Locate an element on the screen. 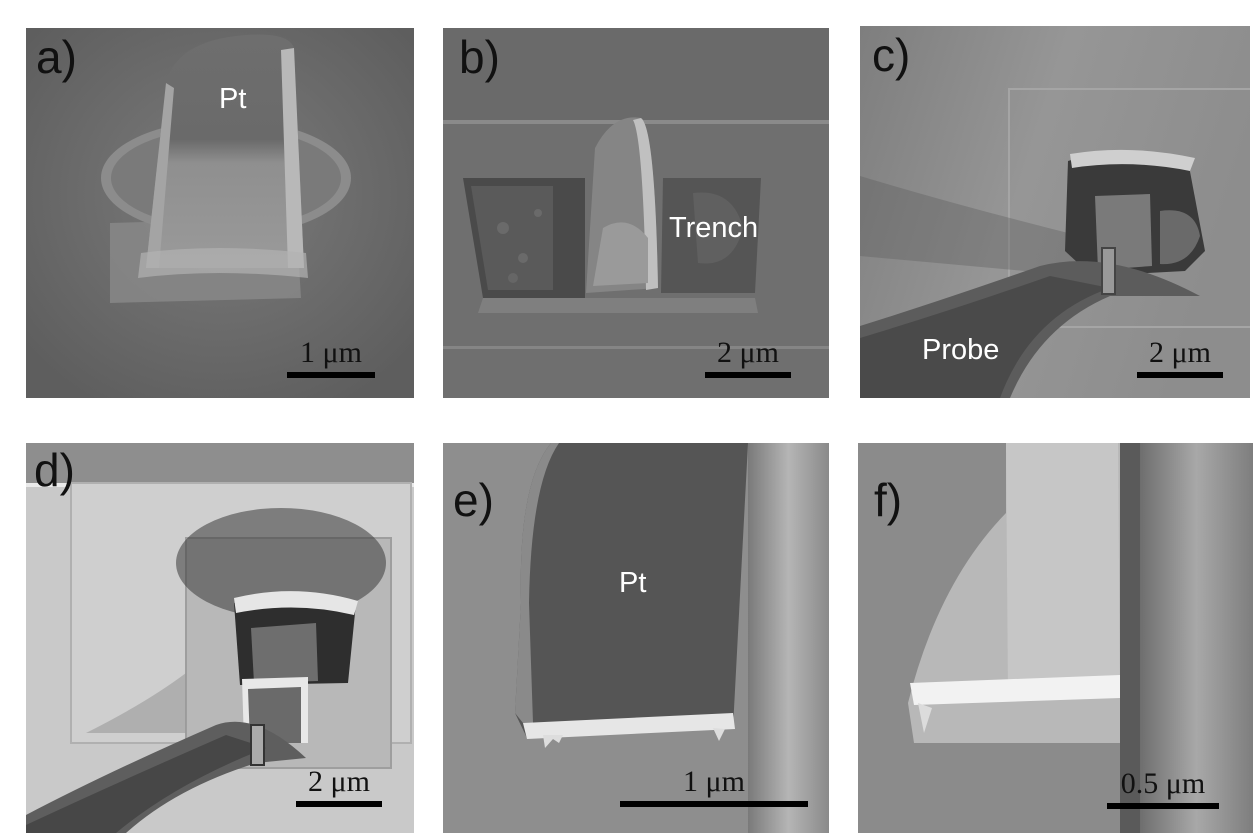 The width and height of the screenshot is (1253, 836). sem-panel-a: a) Pt 1 μm is located at coordinates (220, 213).